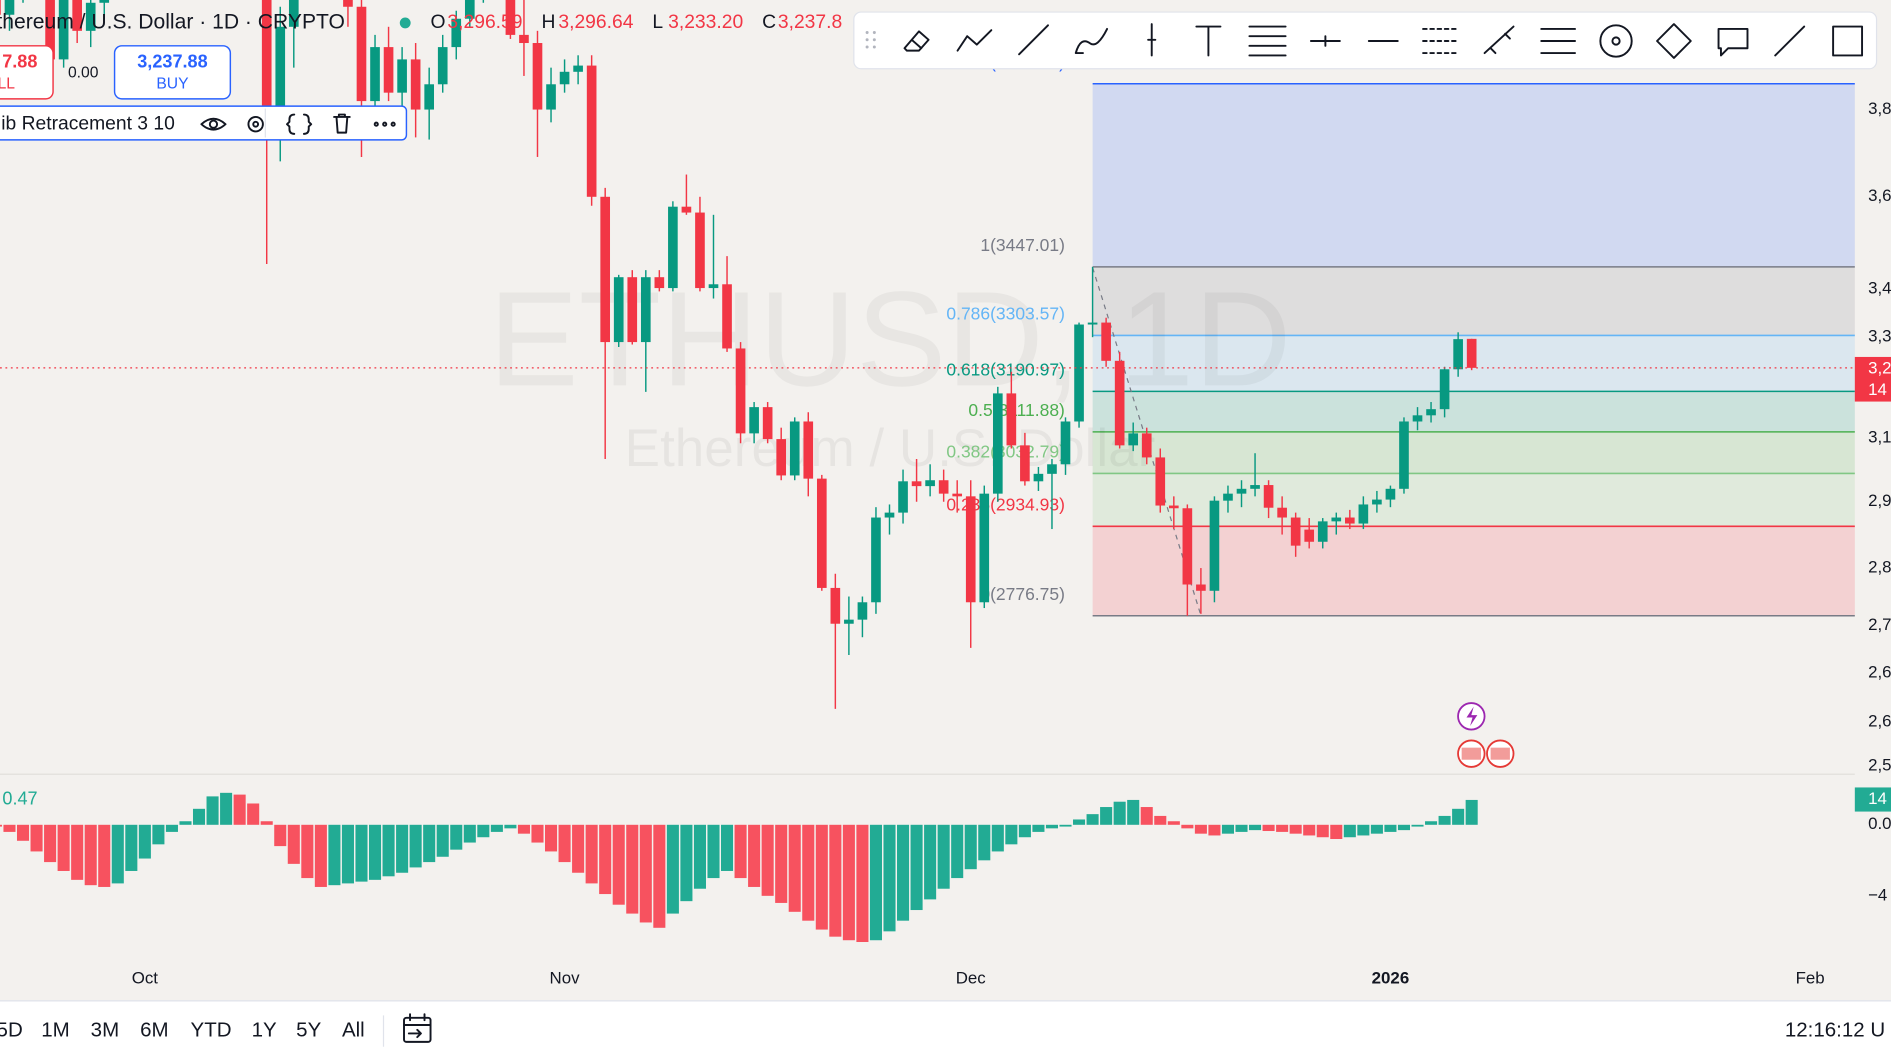  Describe the element at coordinates (55, 1029) in the screenshot. I see `range-button: 1M` at that location.